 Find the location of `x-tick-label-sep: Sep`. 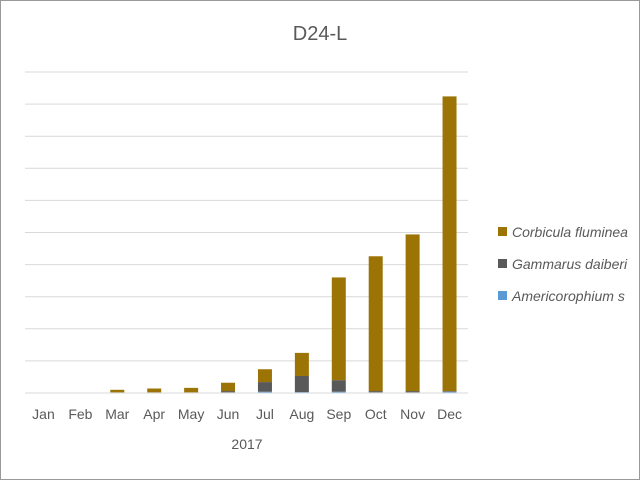

x-tick-label-sep: Sep is located at coordinates (338, 414).